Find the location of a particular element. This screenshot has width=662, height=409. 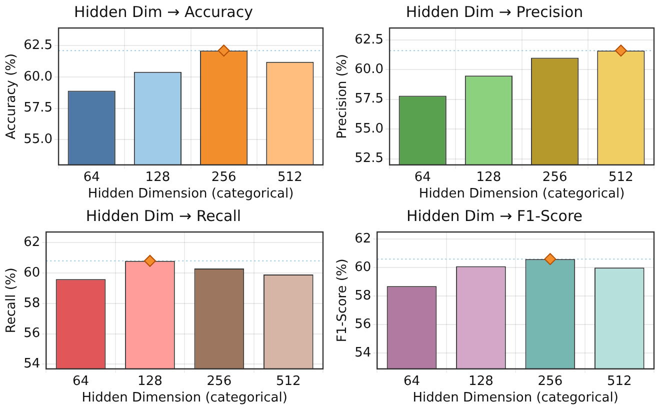

y-axis-title: F1-Score (%) is located at coordinates (342, 300).